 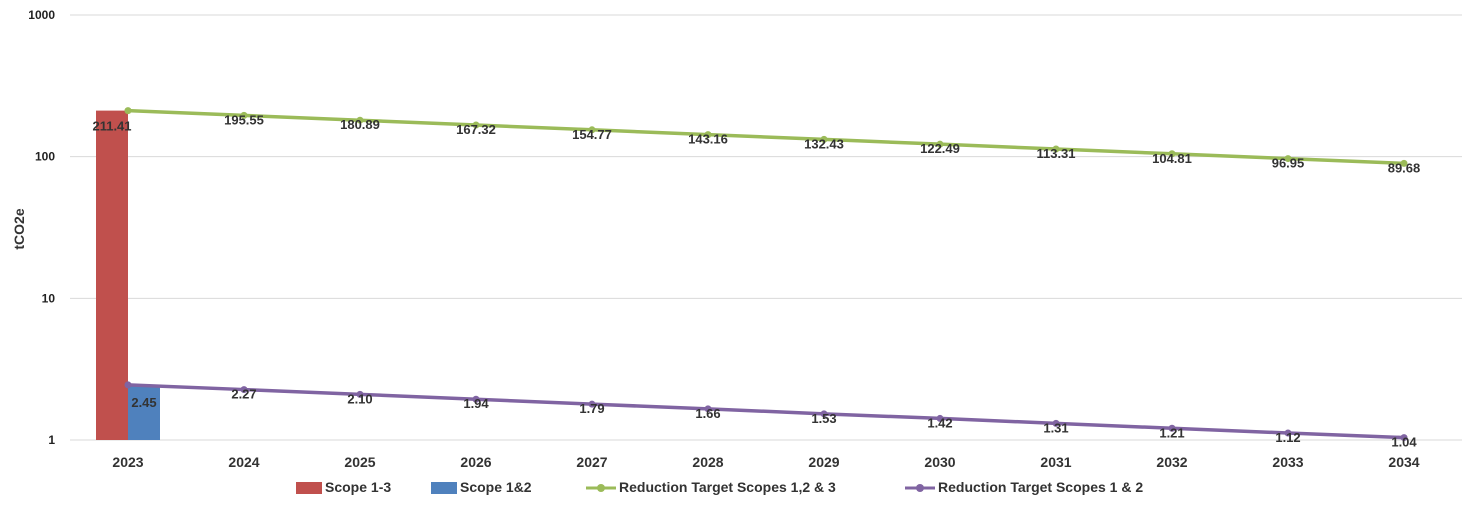 I want to click on x-tick-label: 2024, so click(x=243, y=462).